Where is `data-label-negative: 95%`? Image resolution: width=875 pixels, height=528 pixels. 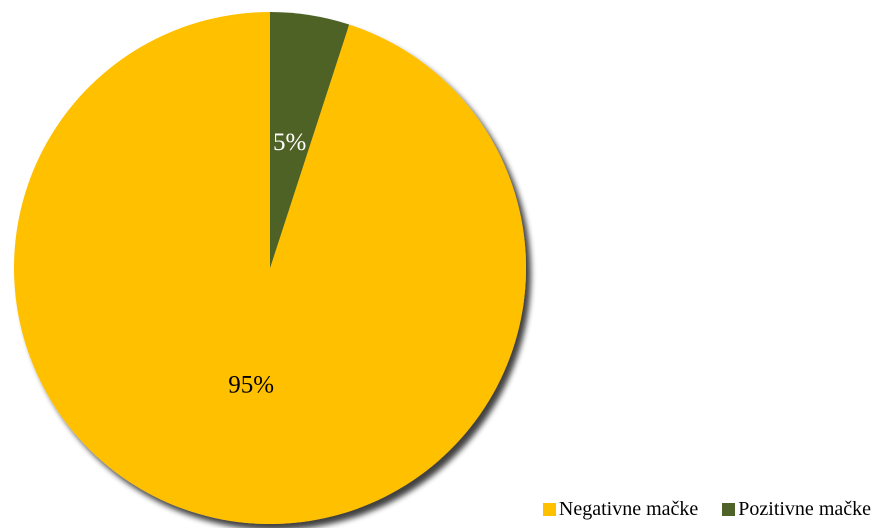
data-label-negative: 95% is located at coordinates (251, 385).